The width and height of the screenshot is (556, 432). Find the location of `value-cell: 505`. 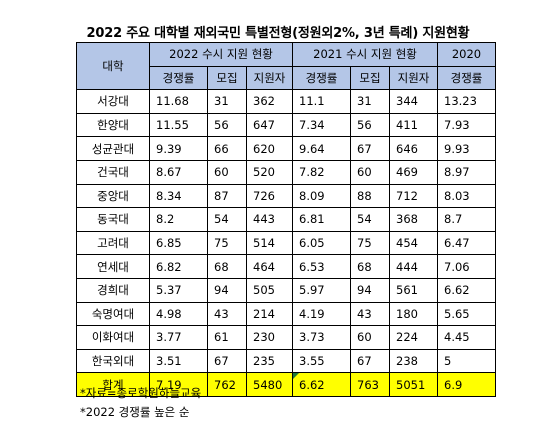

value-cell: 505 is located at coordinates (269, 290).